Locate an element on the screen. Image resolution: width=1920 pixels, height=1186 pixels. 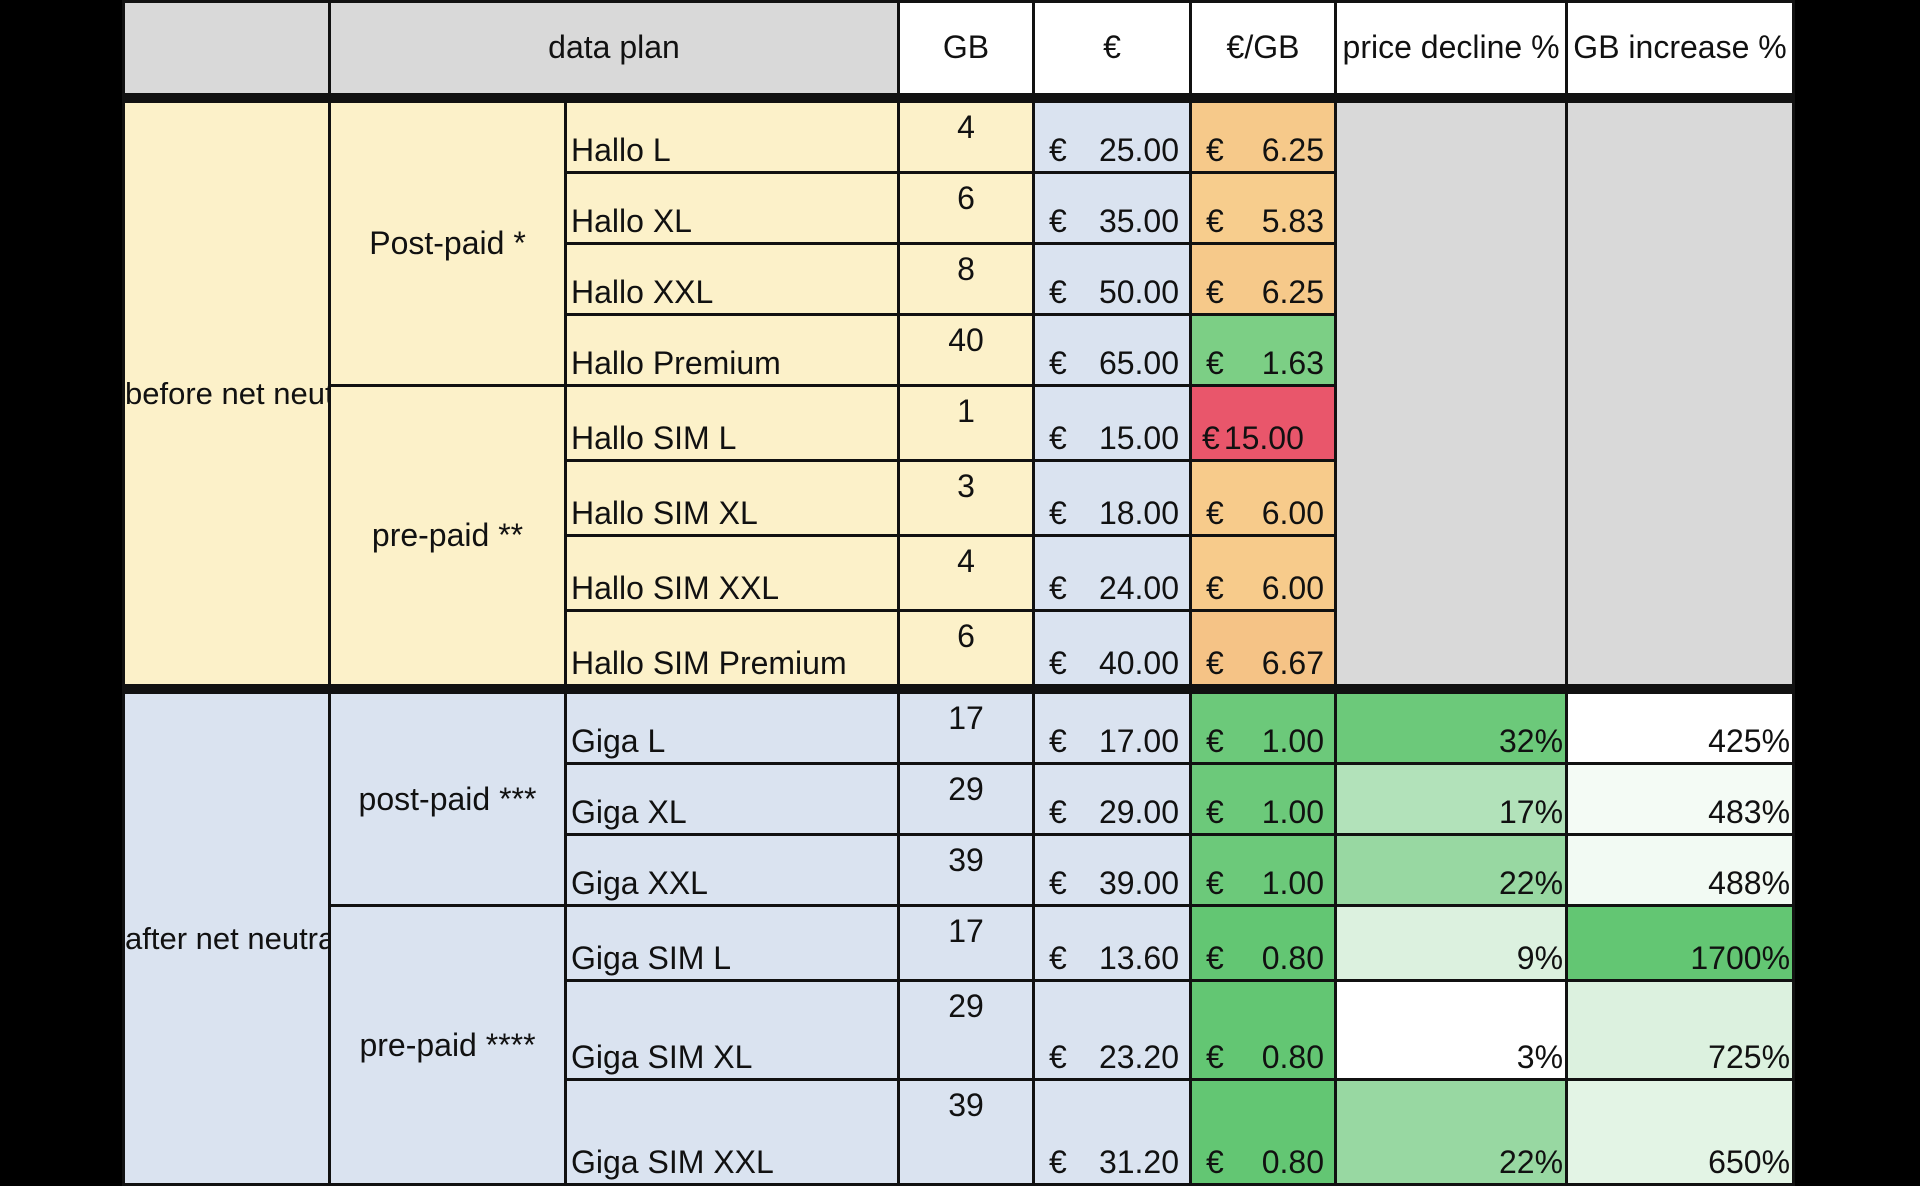
header-eur-per-gb: €/GB is located at coordinates (1263, 50).